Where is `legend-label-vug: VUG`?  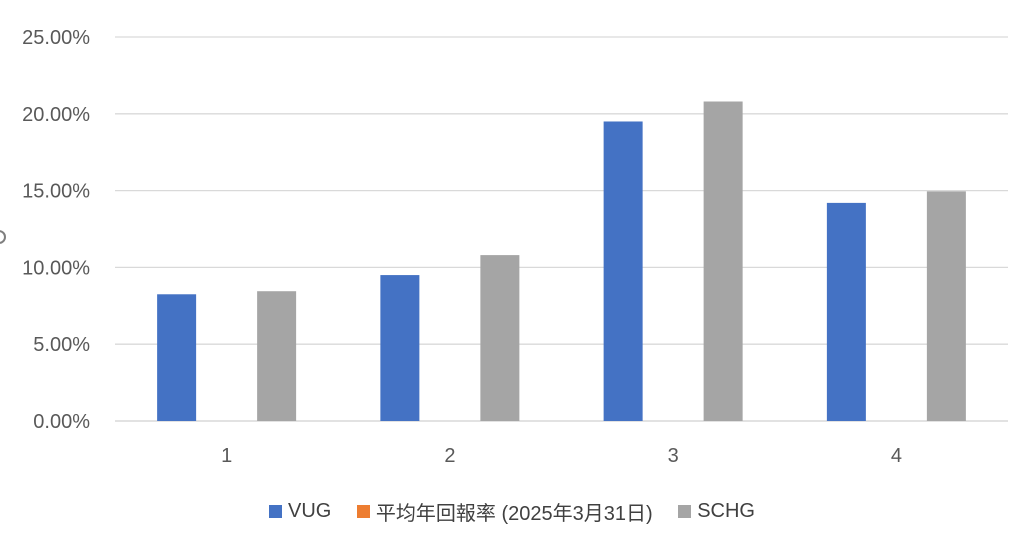
legend-label-vug: VUG is located at coordinates (309, 511).